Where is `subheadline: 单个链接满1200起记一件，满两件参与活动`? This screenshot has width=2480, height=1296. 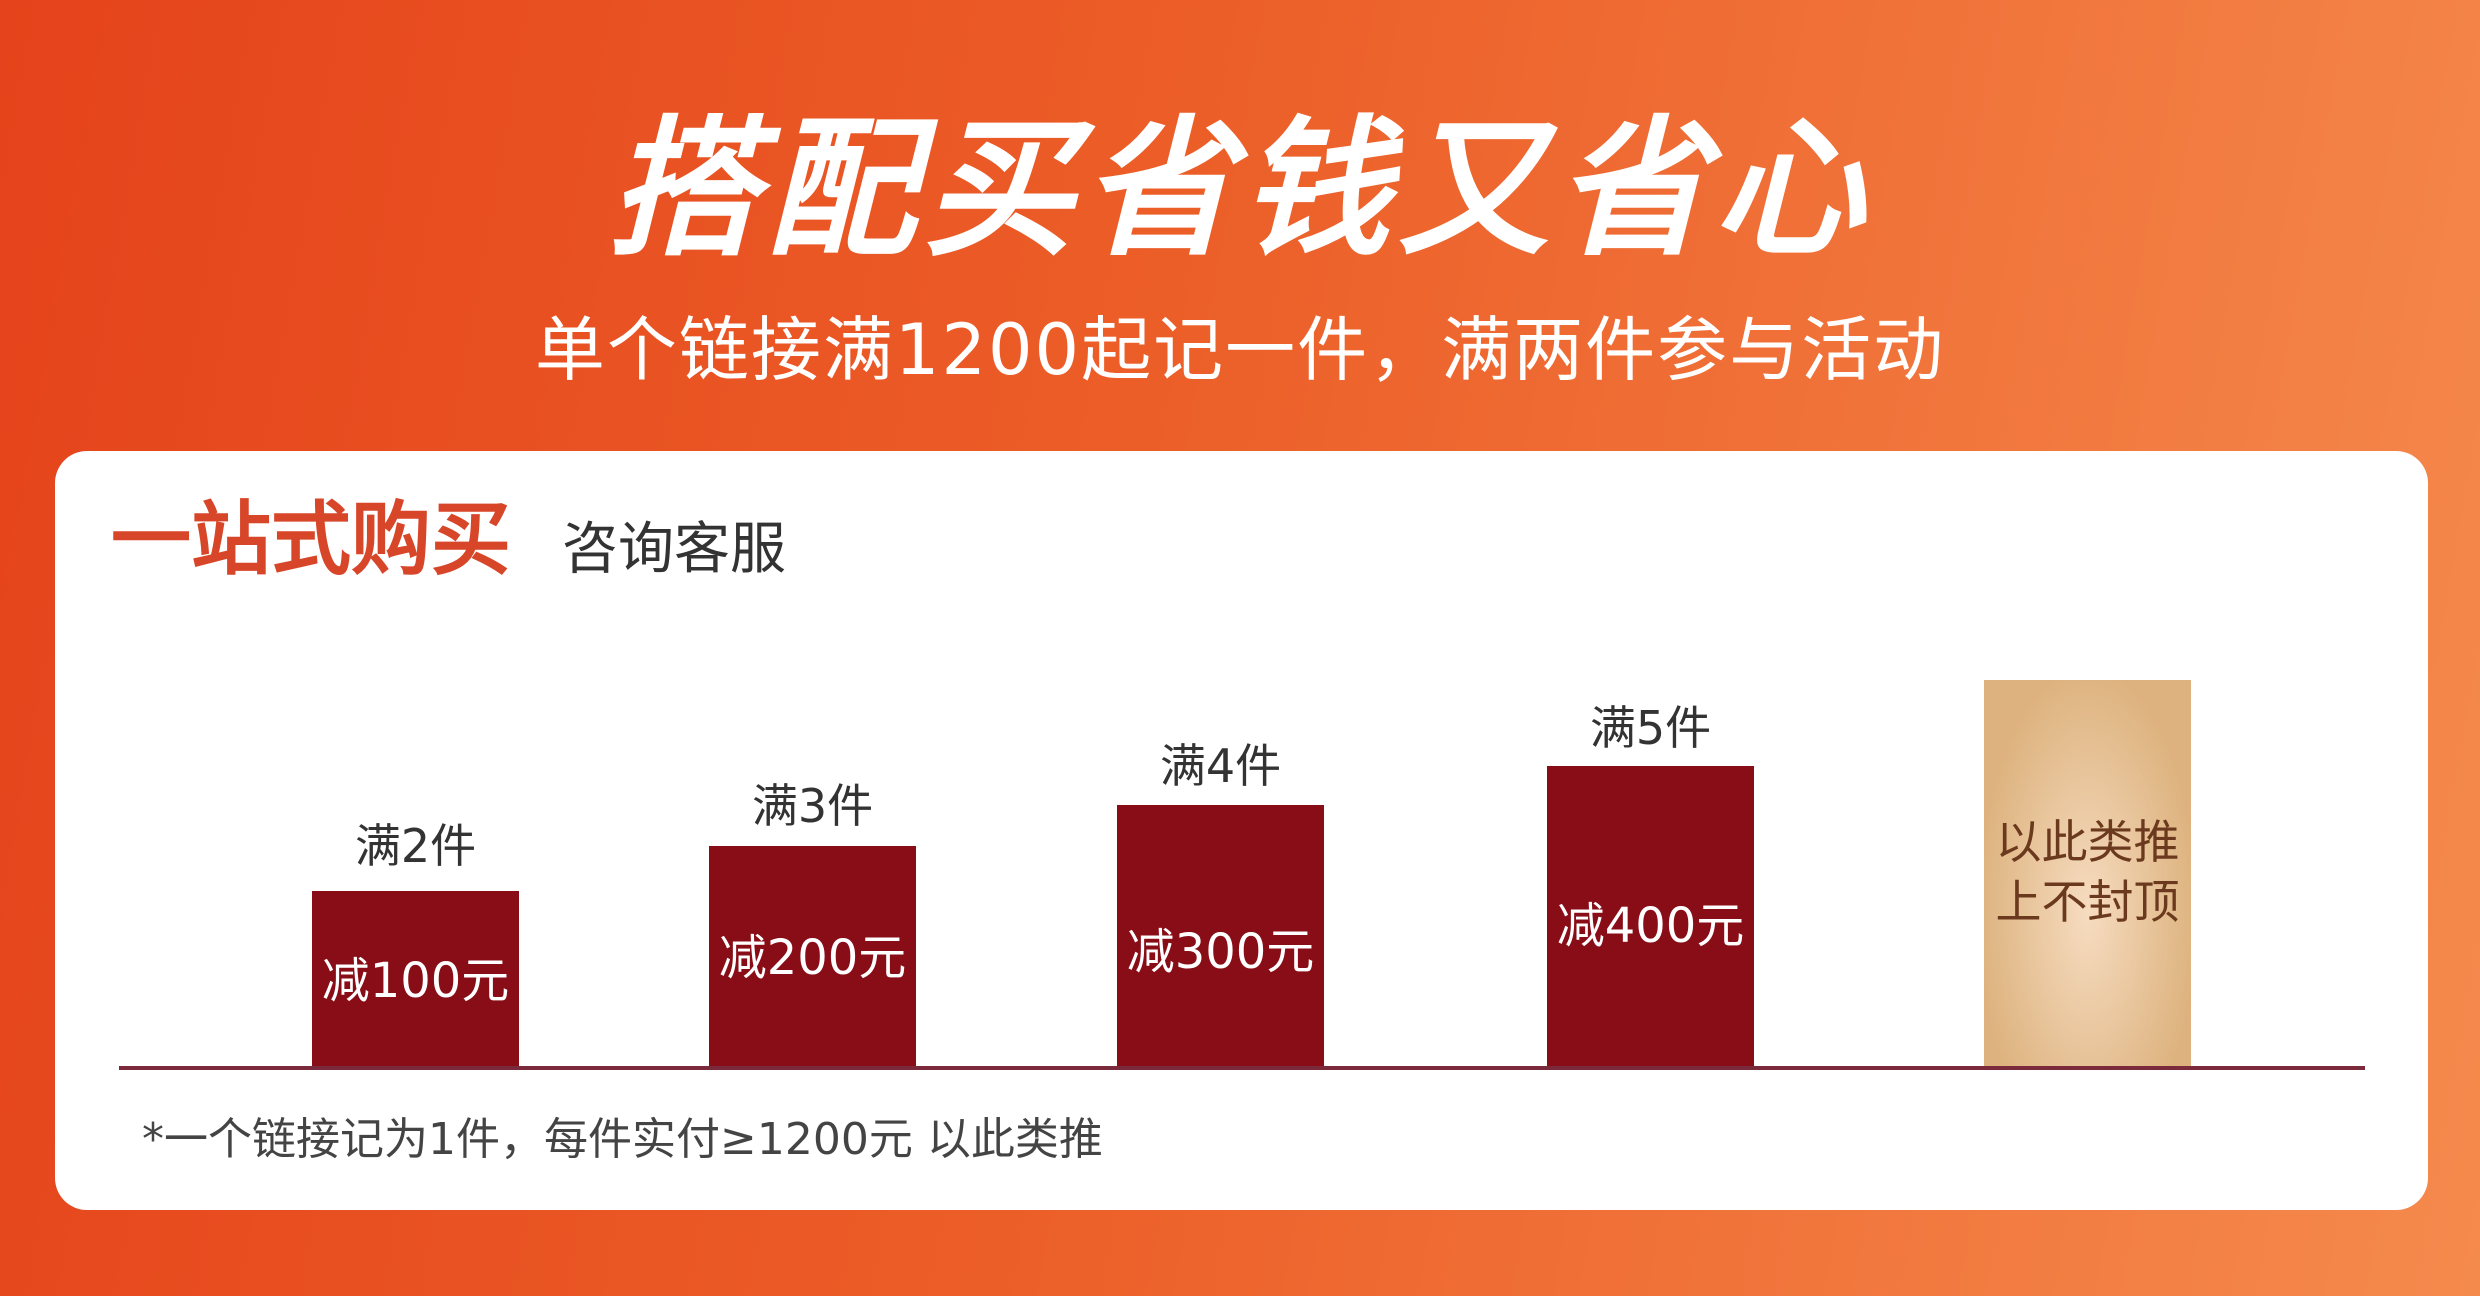 subheadline: 单个链接满1200起记一件，满两件参与活动 is located at coordinates (1240, 350).